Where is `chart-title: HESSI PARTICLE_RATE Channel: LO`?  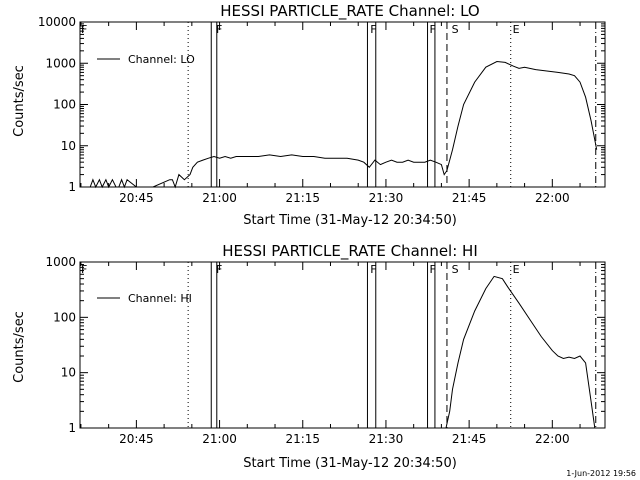
chart-title: HESSI PARTICLE_RATE Channel: LO is located at coordinates (349, 11).